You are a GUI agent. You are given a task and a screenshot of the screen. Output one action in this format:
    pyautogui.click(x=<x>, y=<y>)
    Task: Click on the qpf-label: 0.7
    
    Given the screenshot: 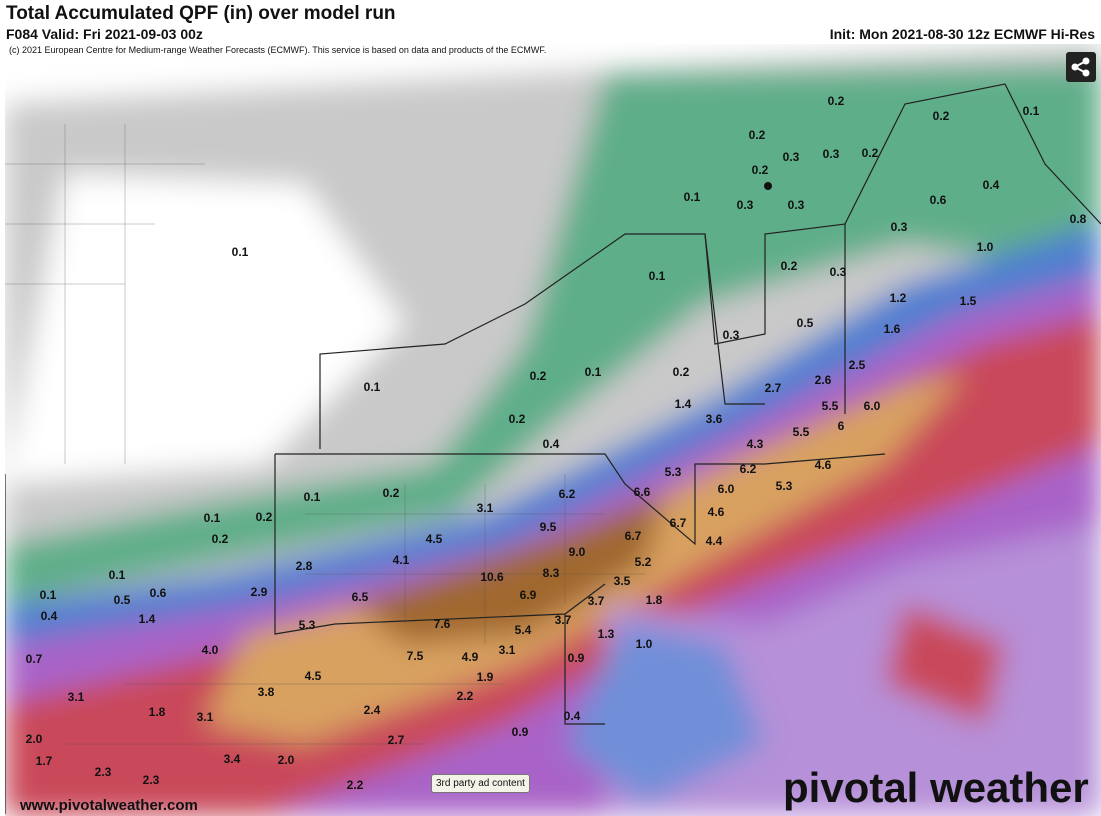 What is the action you would take?
    pyautogui.click(x=34, y=659)
    